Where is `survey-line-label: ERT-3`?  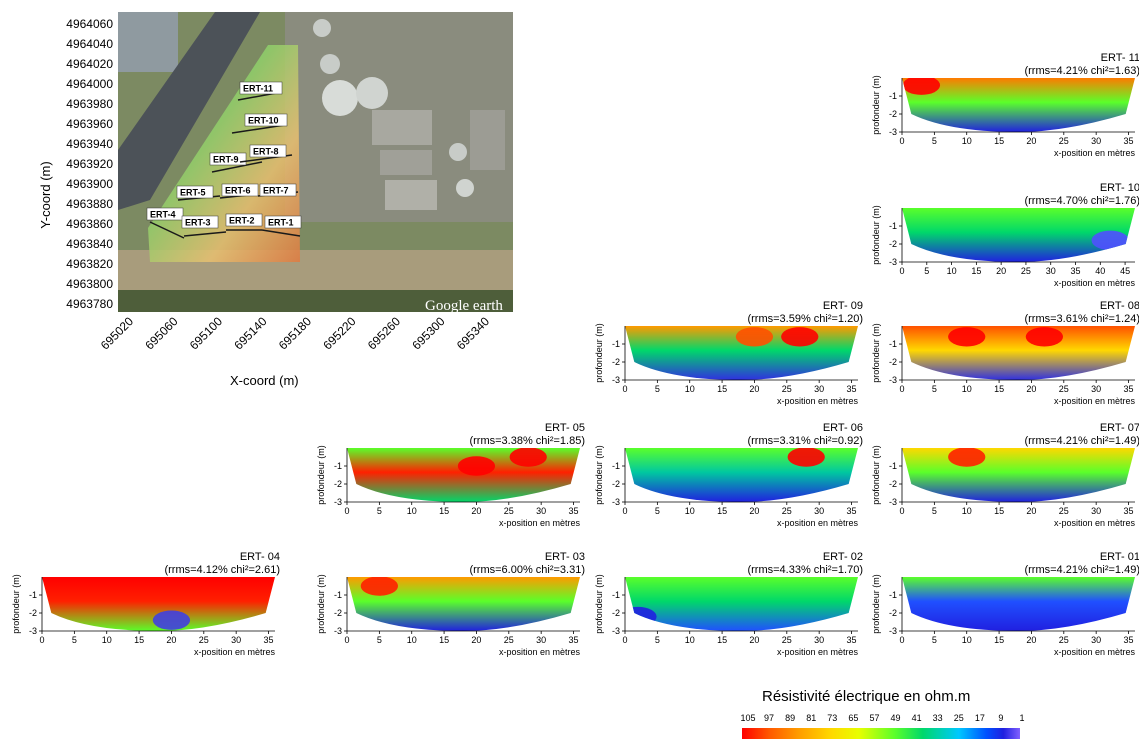 survey-line-label: ERT-3 is located at coordinates (198, 223).